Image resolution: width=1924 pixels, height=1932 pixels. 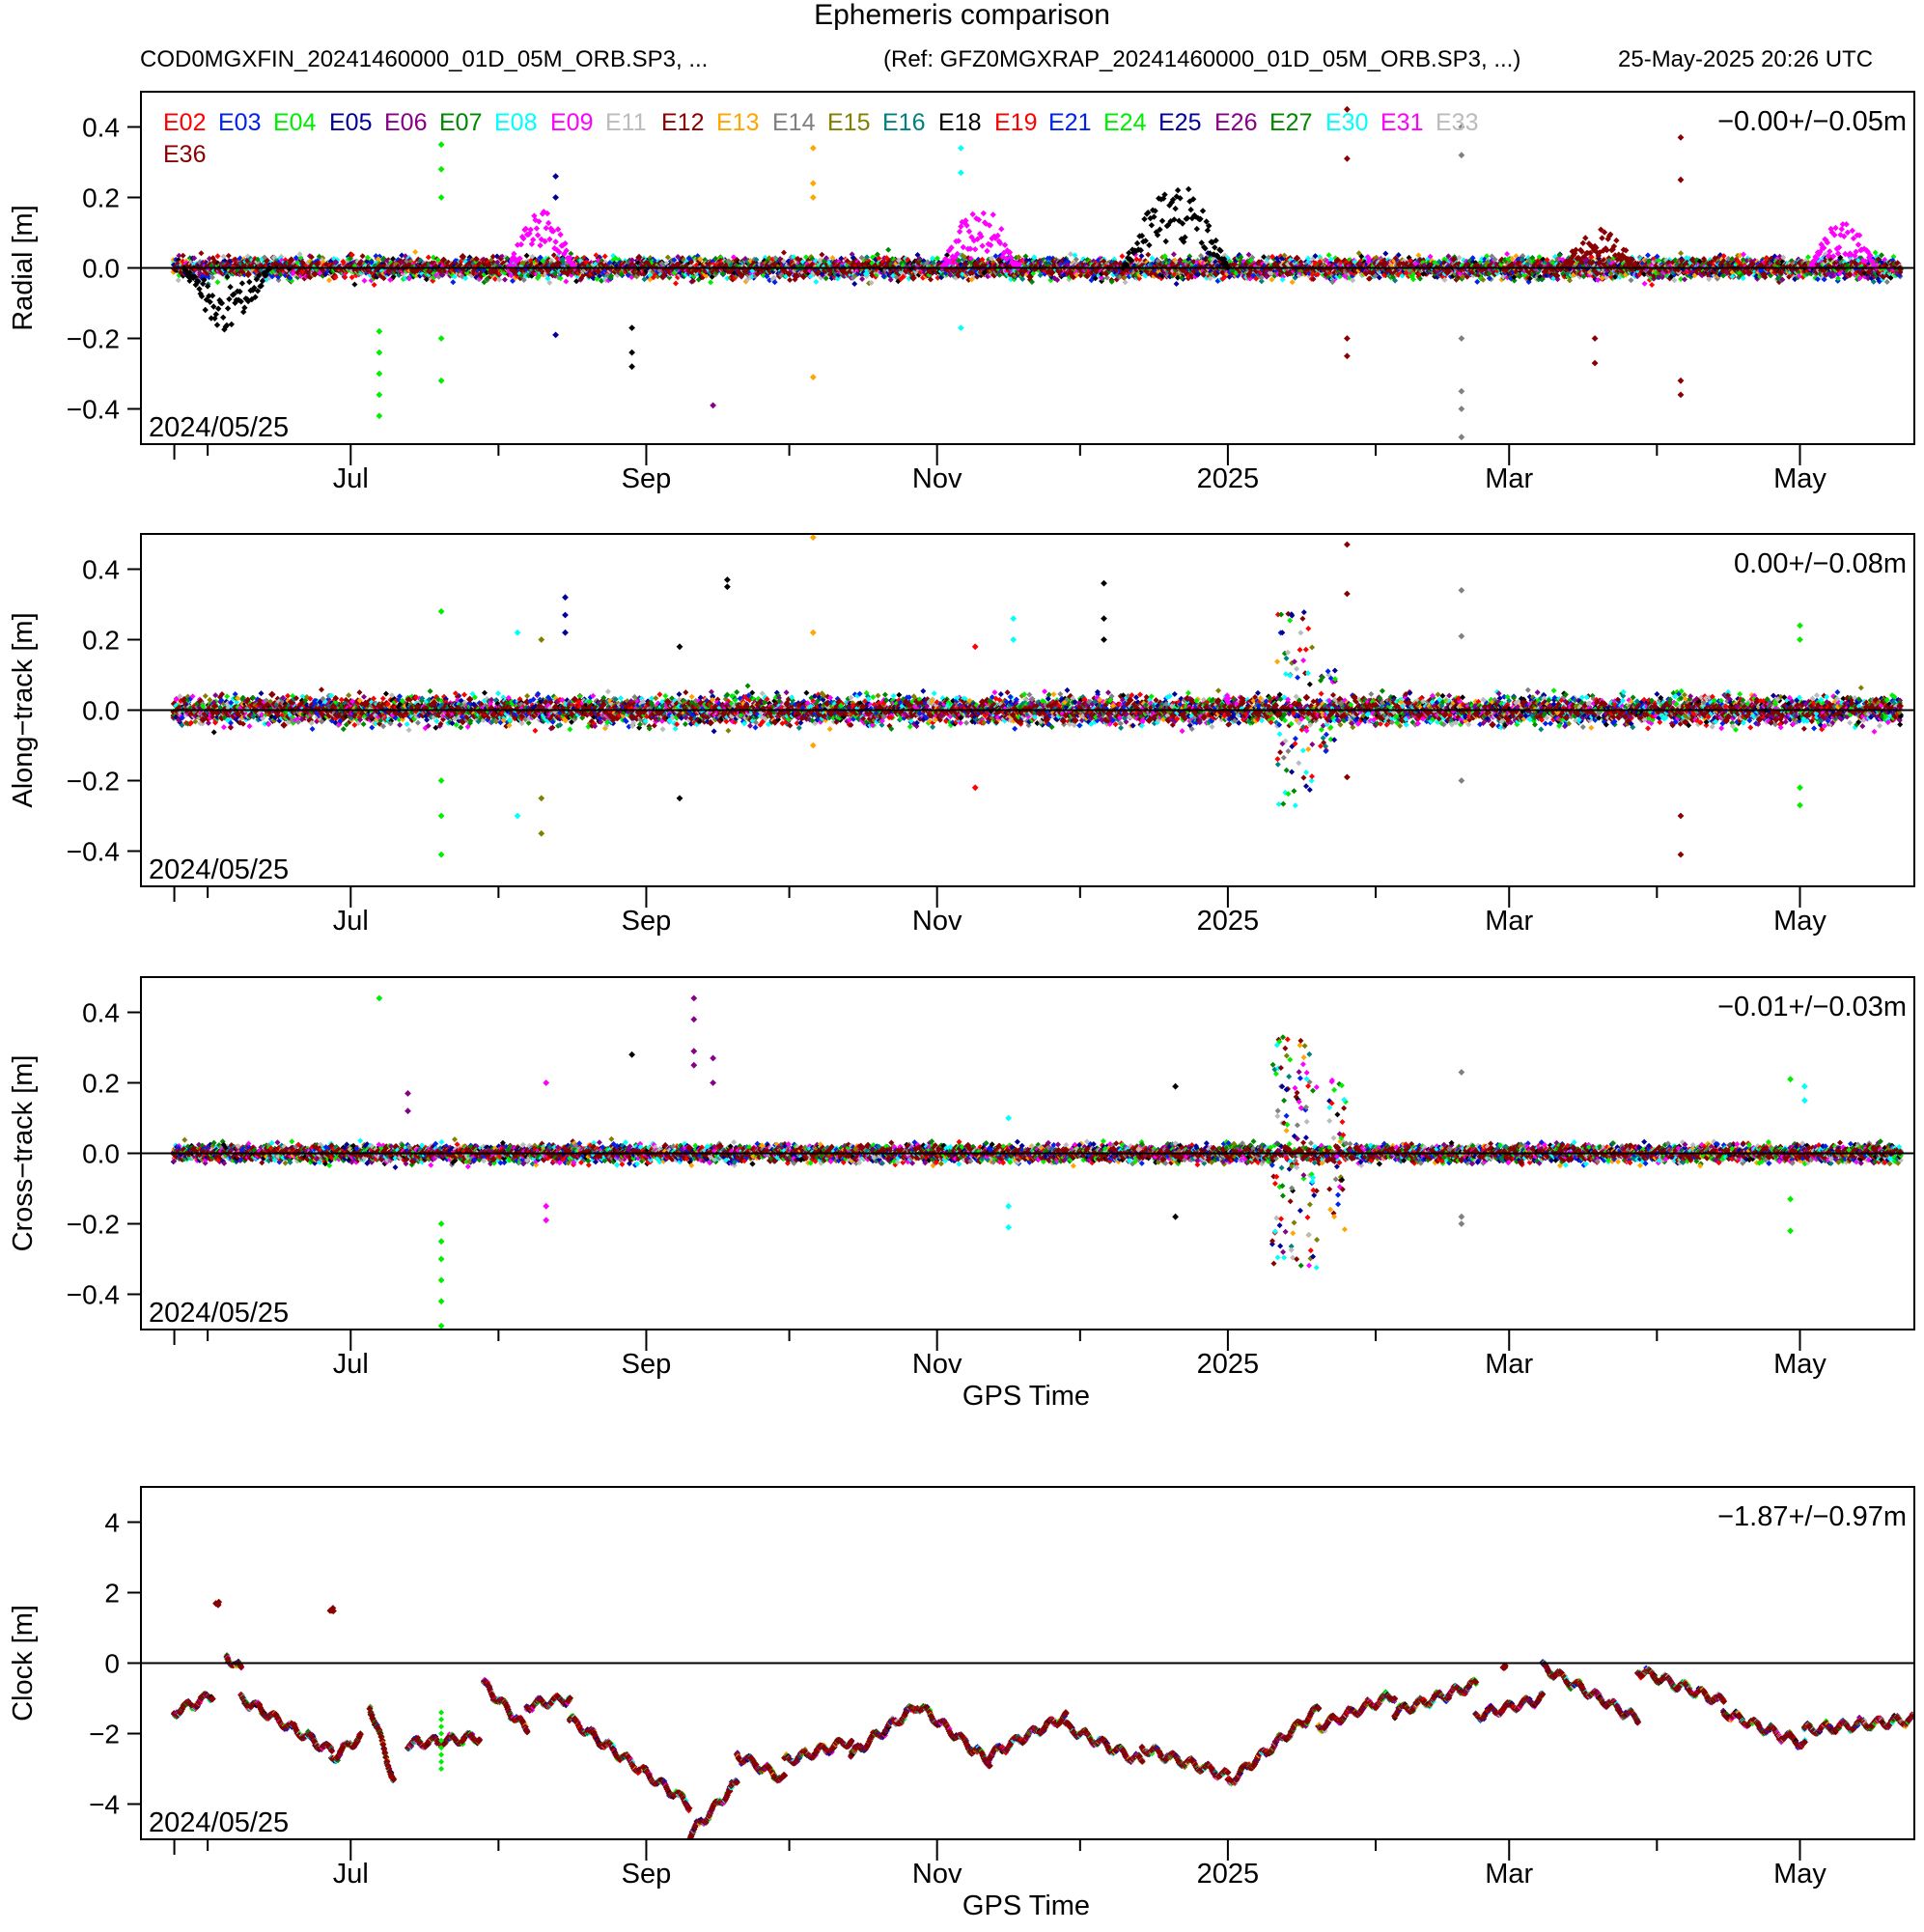 I want to click on data-point-E27, so click(x=888, y=250).